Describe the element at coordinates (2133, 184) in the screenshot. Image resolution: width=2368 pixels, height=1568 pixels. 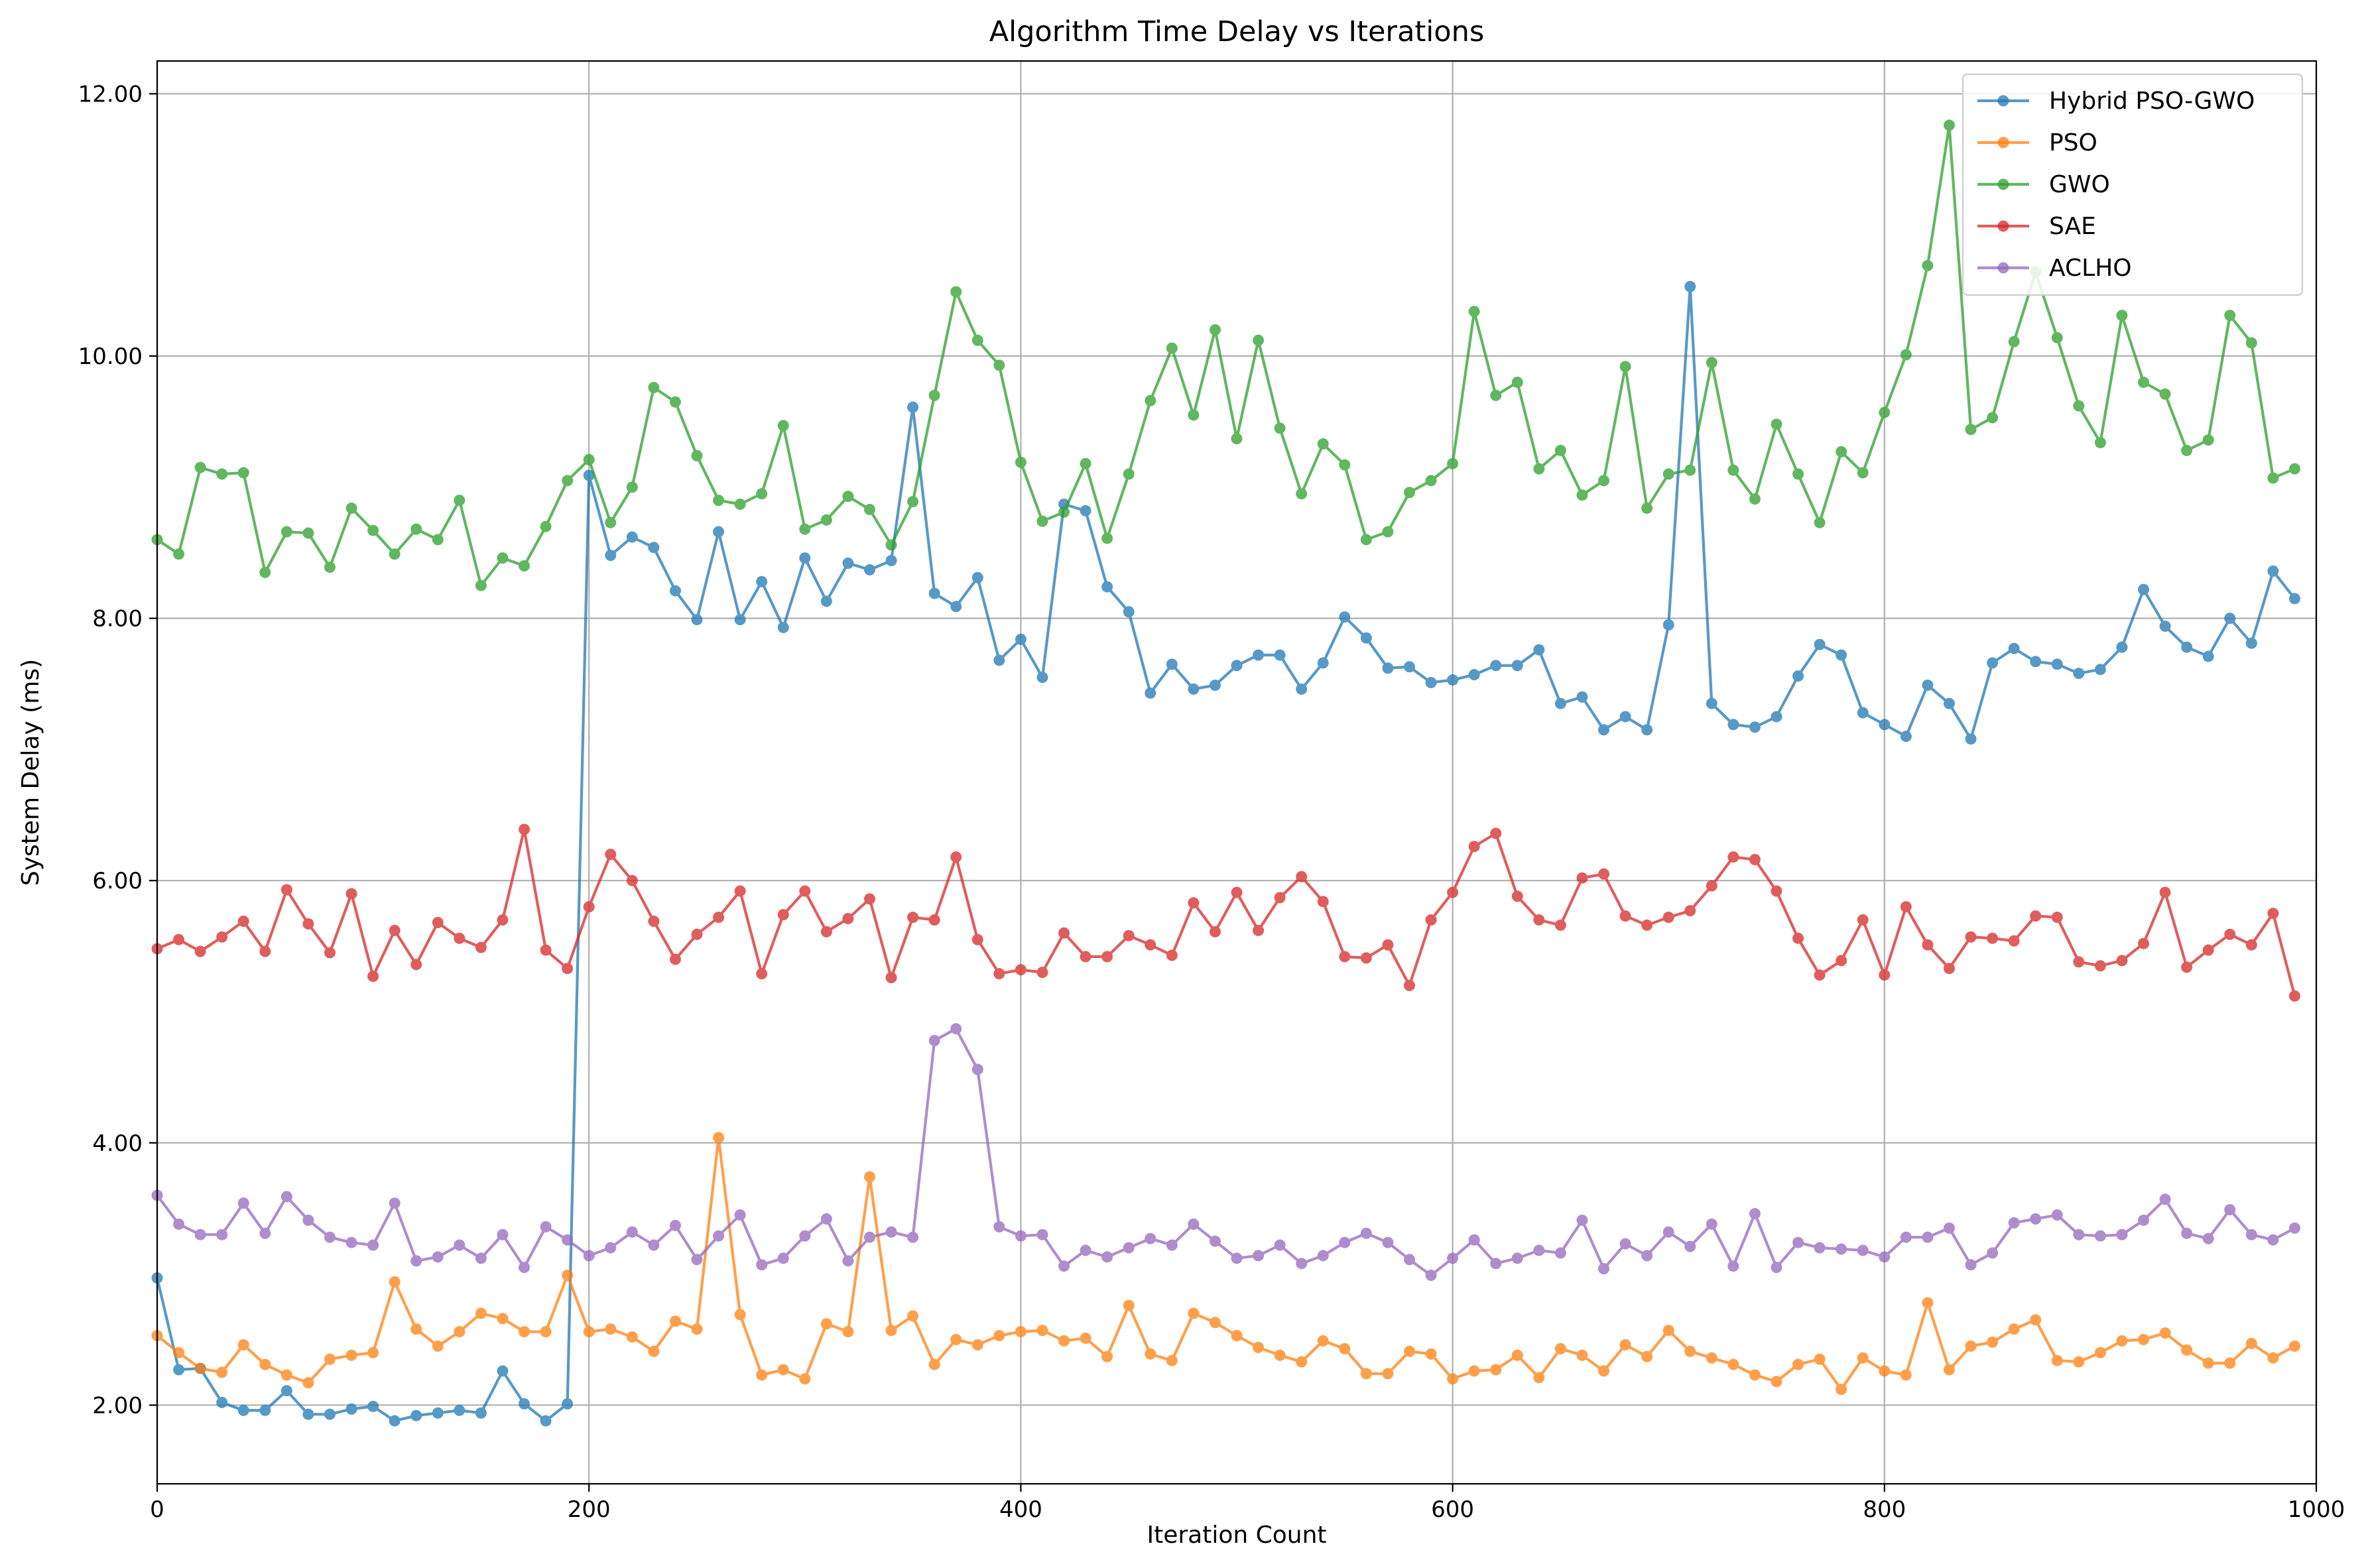
I see `legend-box` at that location.